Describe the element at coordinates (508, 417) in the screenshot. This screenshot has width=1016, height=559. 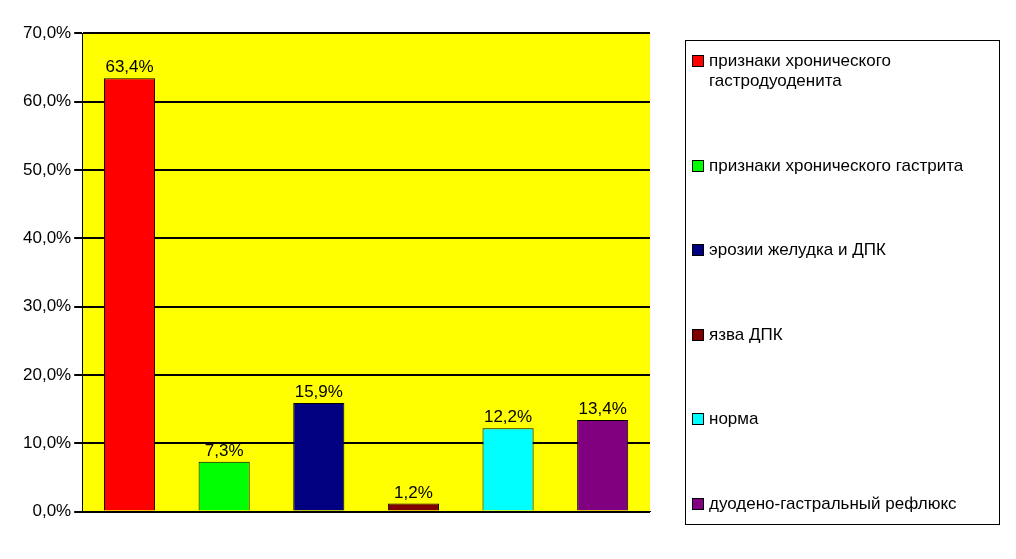
I see `data-label: 12,2%` at that location.